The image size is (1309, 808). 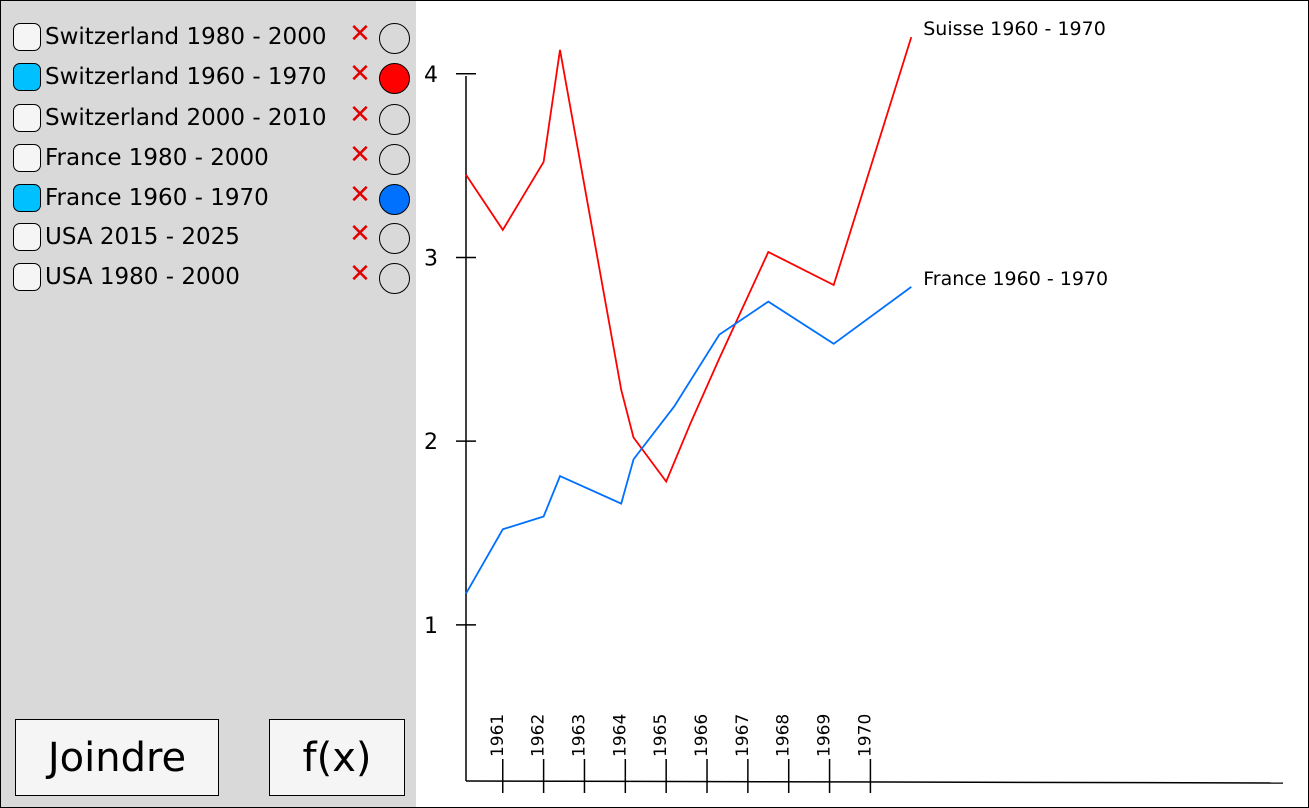 I want to click on y-tick-label: 1, so click(x=431, y=626).